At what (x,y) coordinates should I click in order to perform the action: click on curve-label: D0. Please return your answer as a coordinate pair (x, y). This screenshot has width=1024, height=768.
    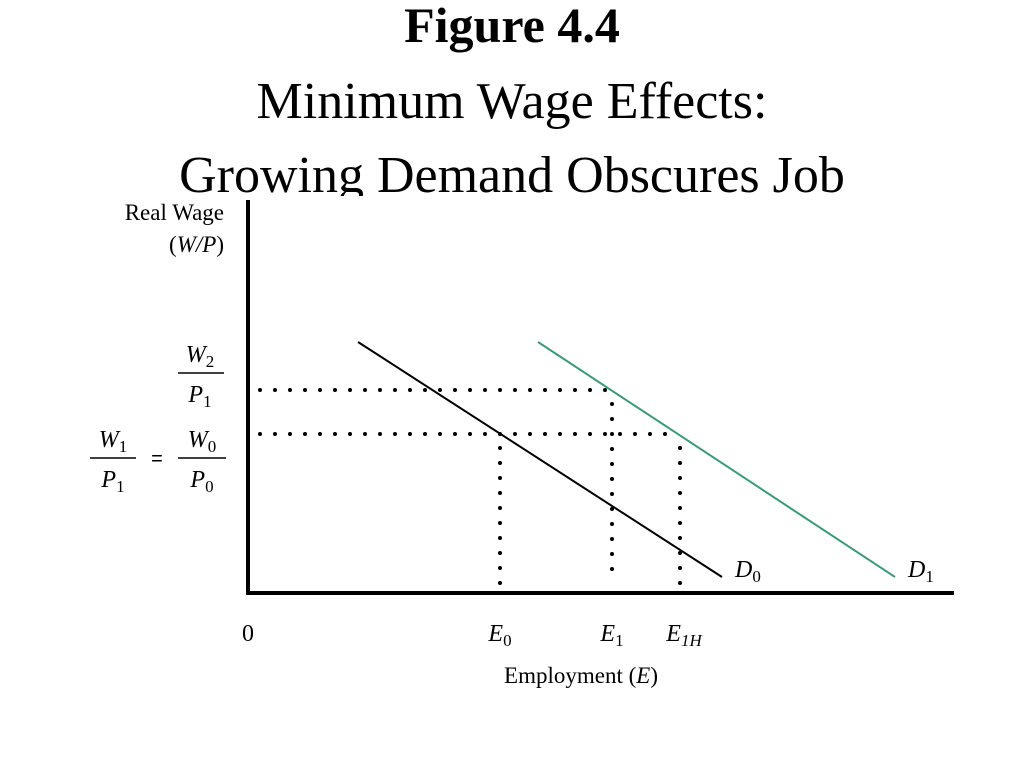
    Looking at the image, I should click on (747, 571).